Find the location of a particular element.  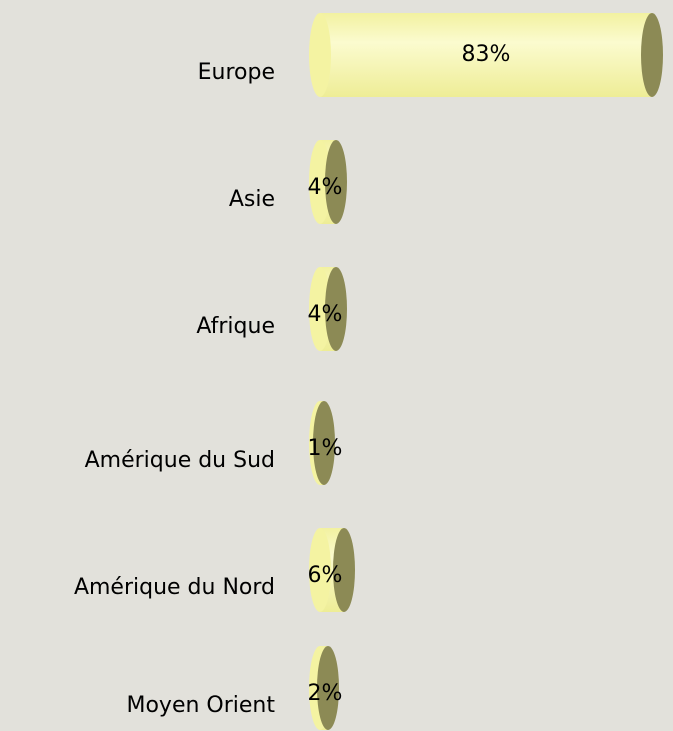

bar is located at coordinates (486, 55).